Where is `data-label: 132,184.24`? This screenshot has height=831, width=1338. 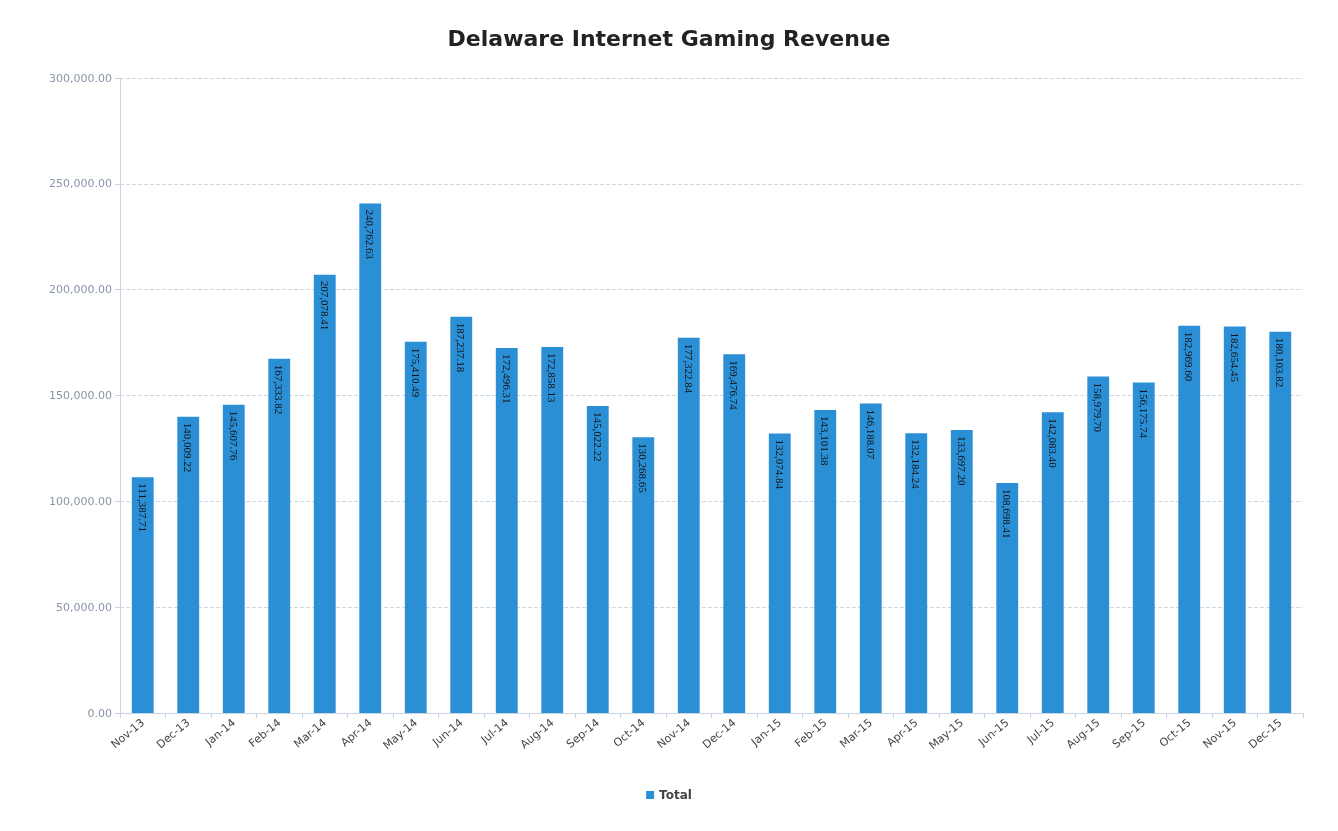
data-label: 132,184.24 is located at coordinates (916, 464).